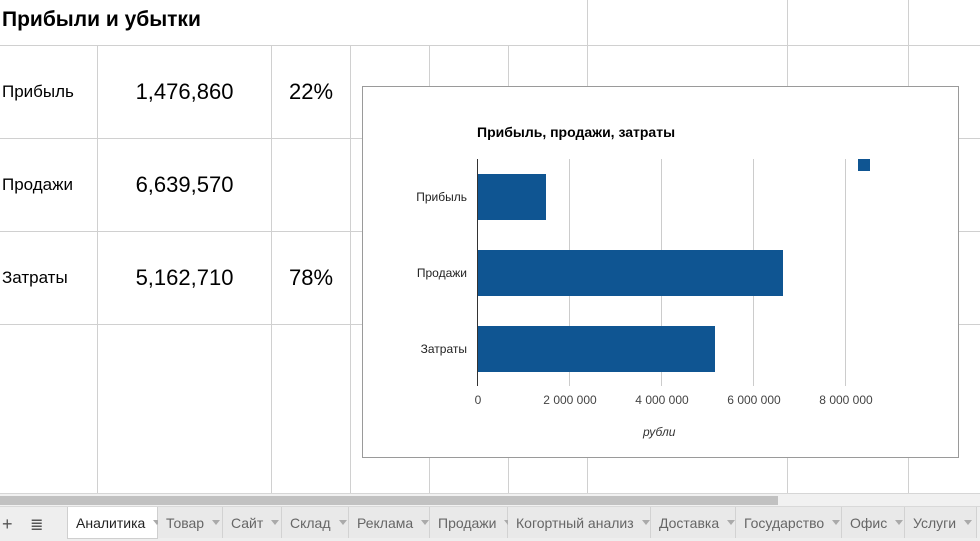  I want to click on tab-label: Когортный анализ, so click(575, 522).